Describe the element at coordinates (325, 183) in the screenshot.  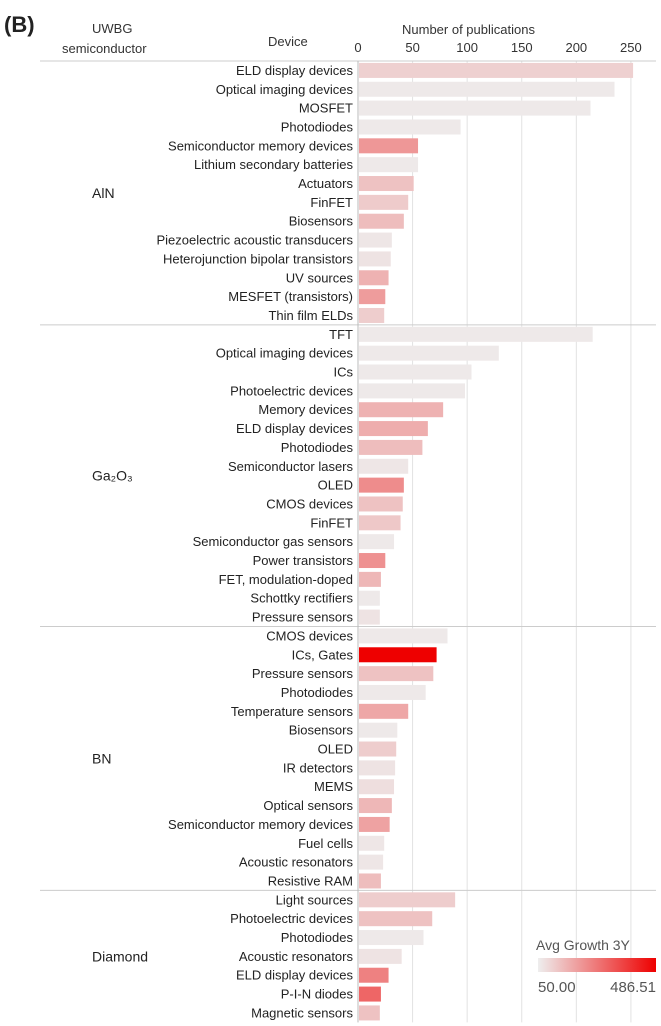
I see `device-label: Actuators` at that location.